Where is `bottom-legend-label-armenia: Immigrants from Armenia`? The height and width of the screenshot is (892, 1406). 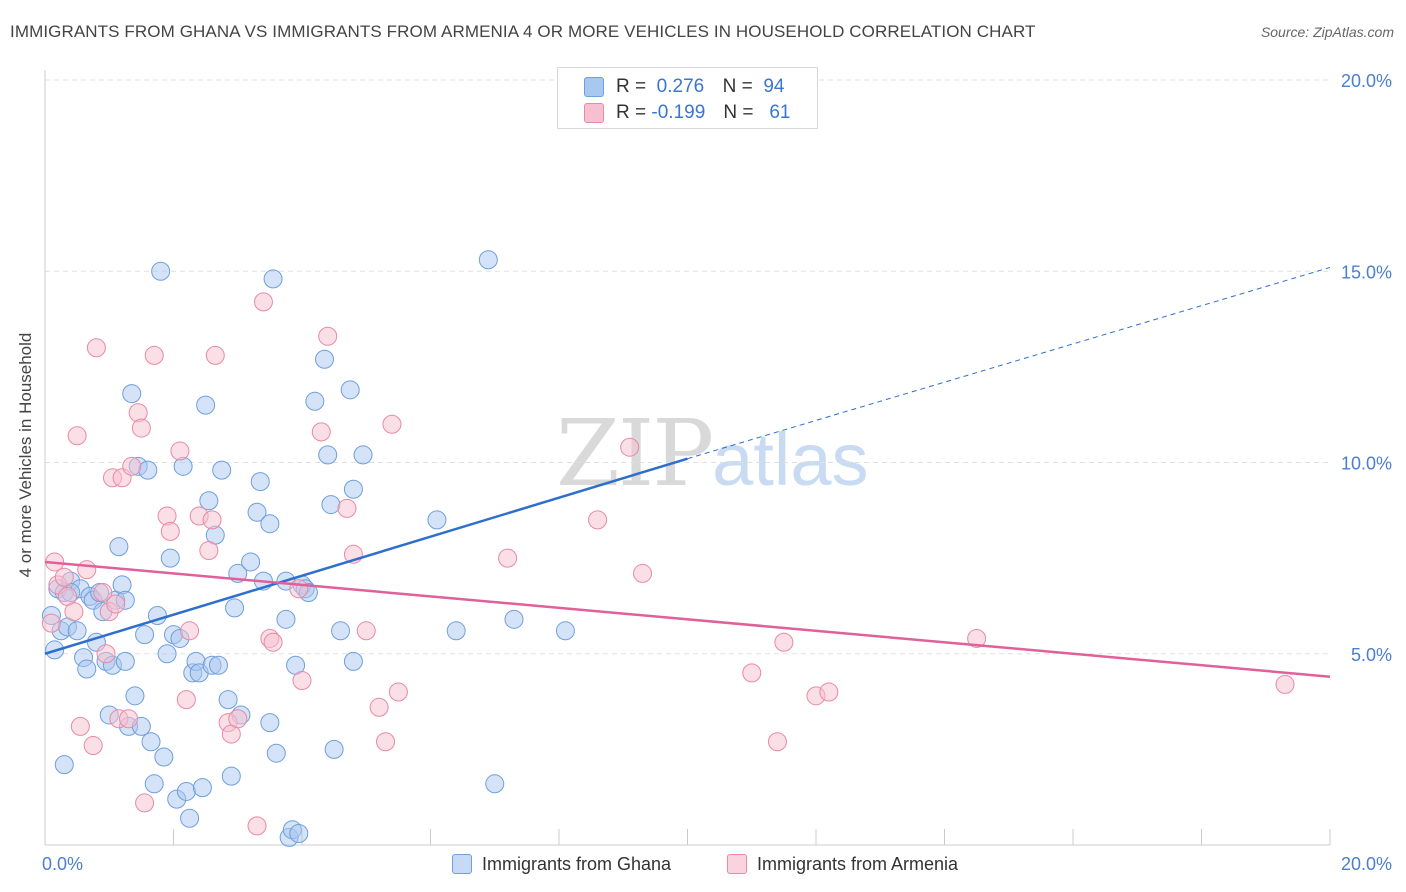
bottom-legend-label-armenia: Immigrants from Armenia is located at coordinates (858, 863).